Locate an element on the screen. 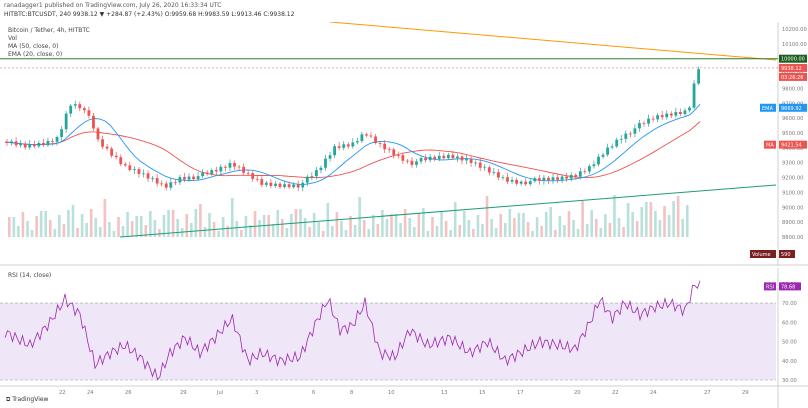 The height and width of the screenshot is (408, 808). time-axis-label: 3 is located at coordinates (256, 393).